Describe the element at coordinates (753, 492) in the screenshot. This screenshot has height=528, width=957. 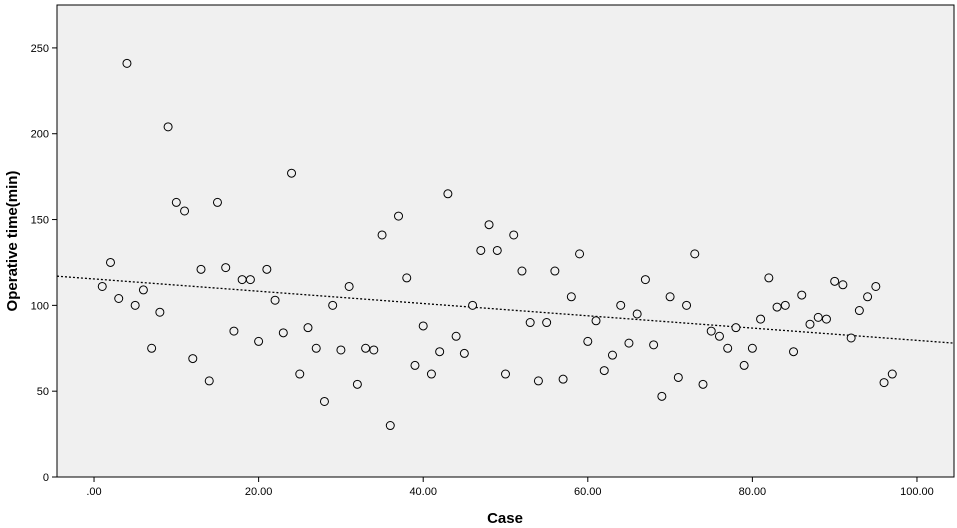
I see `x-tick-label: 80.00` at that location.